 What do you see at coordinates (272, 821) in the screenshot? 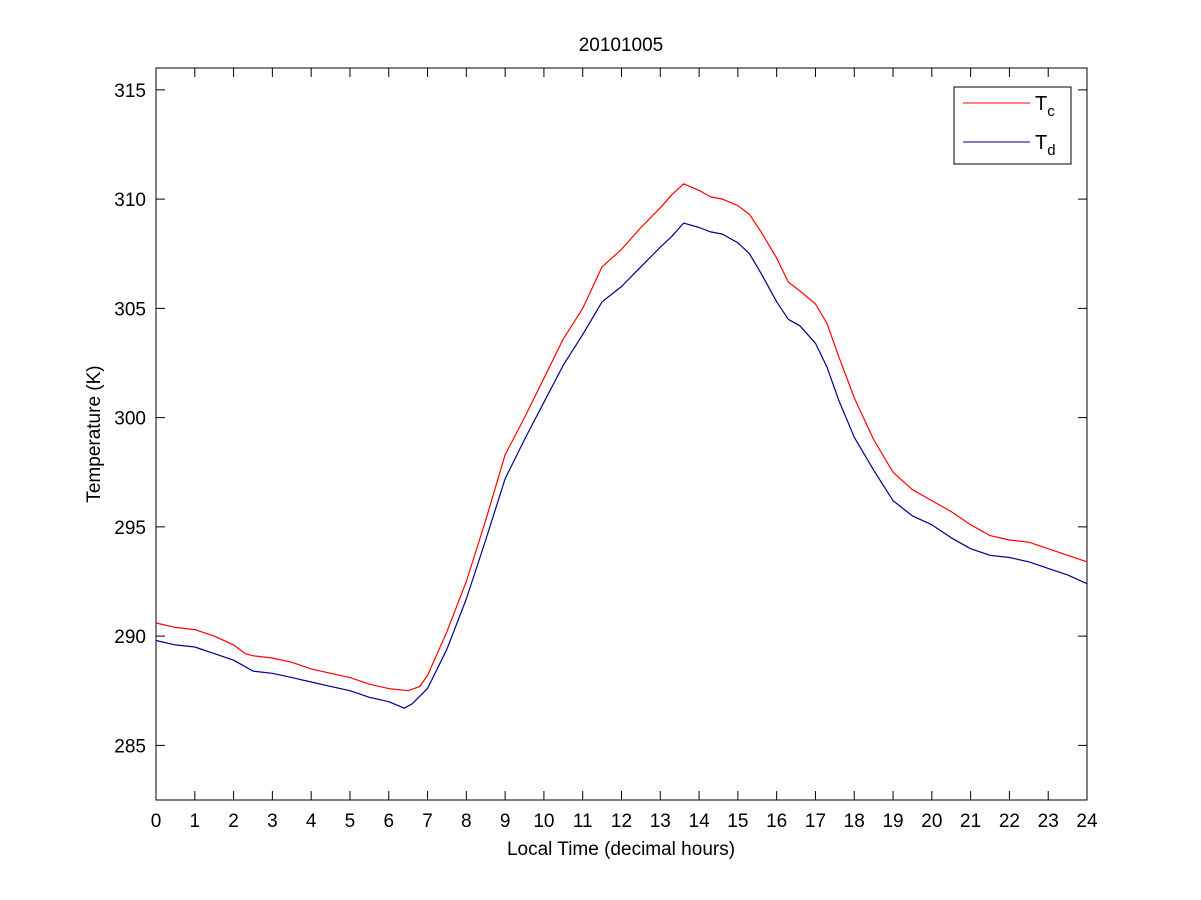
I see `x-tick-label: 3` at bounding box center [272, 821].